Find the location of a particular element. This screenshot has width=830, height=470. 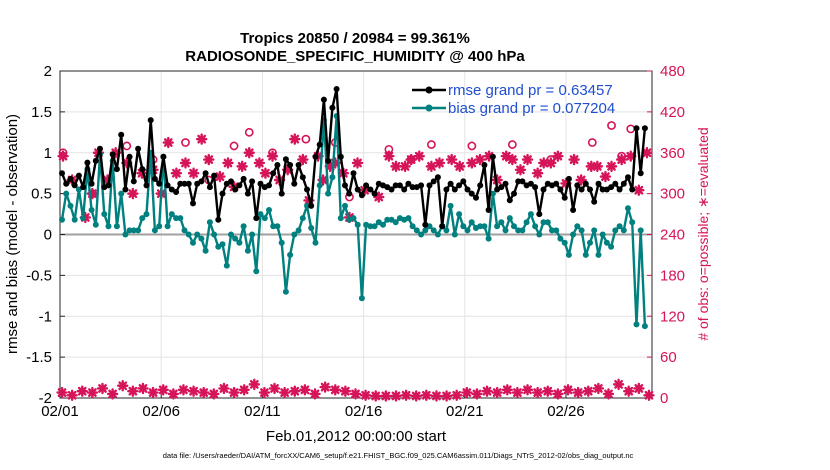

y-right-tick-label: 420 is located at coordinates (672, 112).